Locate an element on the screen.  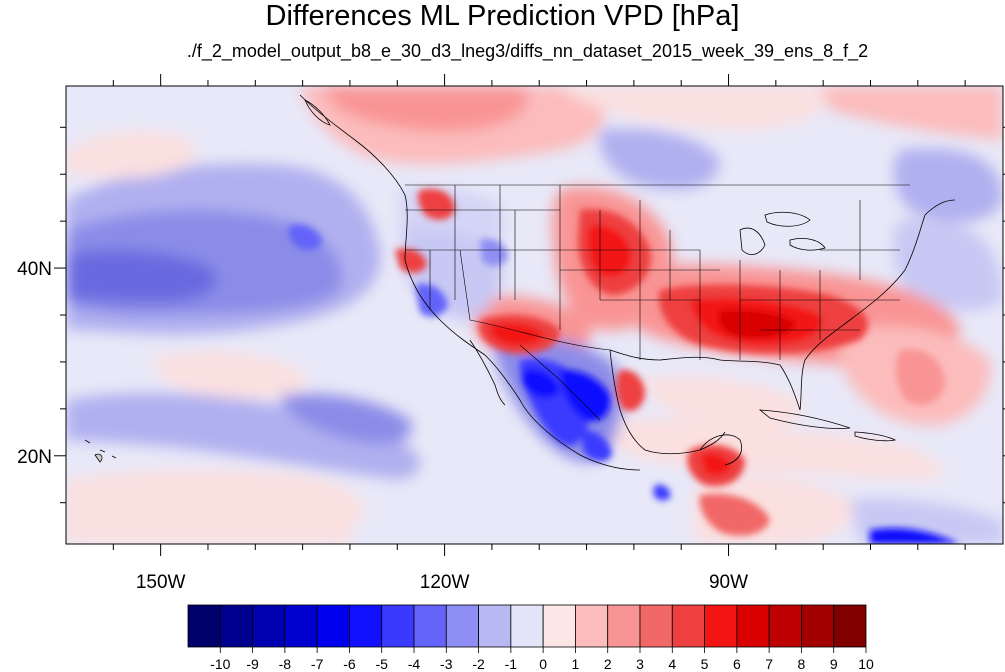
colorbar-label: -1 is located at coordinates (511, 664).